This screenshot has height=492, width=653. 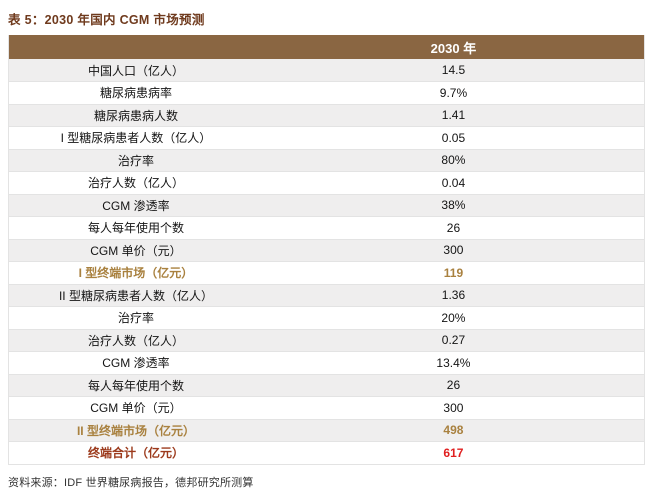 I want to click on table-row: 治疗率 20%, so click(x=326, y=318).